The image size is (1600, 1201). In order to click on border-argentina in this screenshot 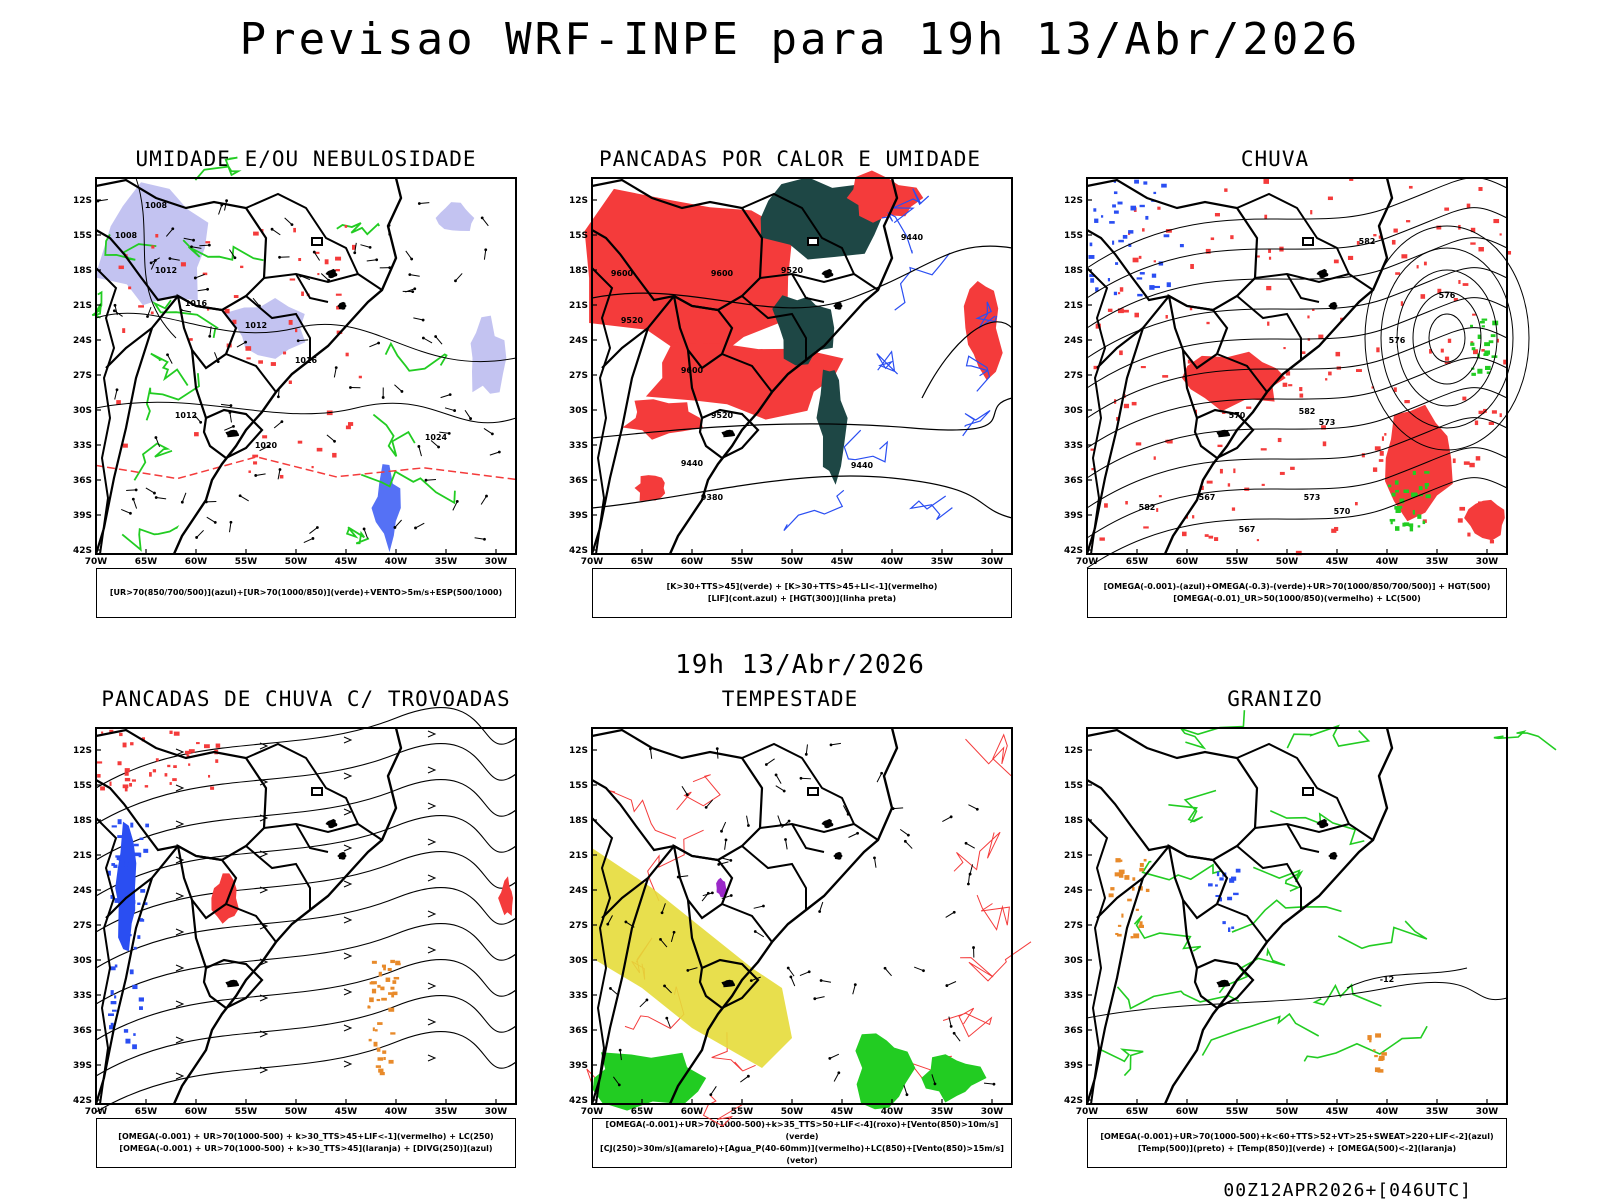, I will do `click(1142, 975)`.